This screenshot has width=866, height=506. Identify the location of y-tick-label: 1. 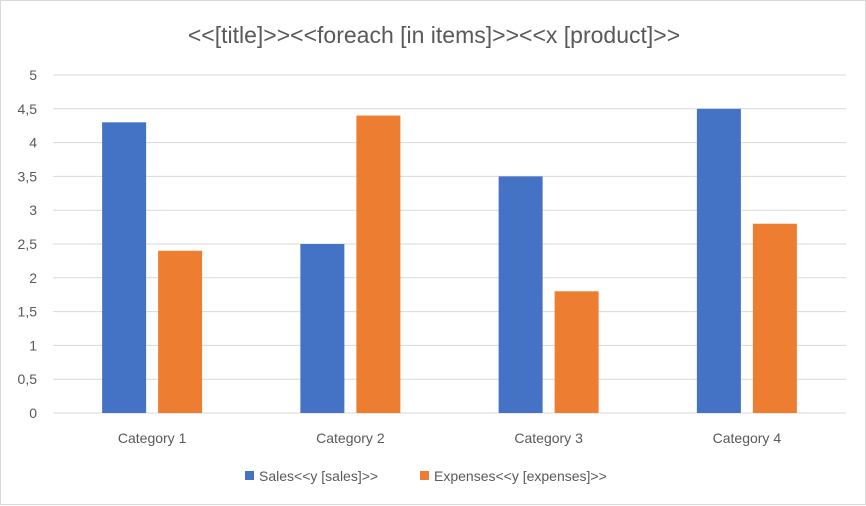
(33, 345).